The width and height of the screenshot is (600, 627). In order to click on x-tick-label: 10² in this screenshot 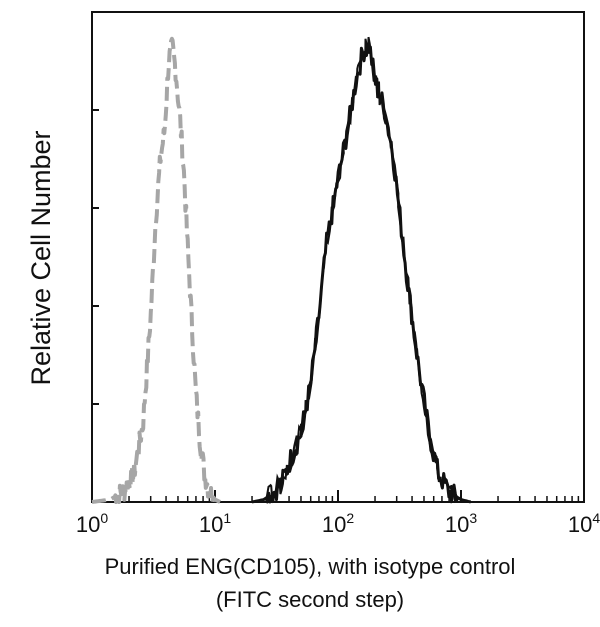, I will do `click(338, 523)`.